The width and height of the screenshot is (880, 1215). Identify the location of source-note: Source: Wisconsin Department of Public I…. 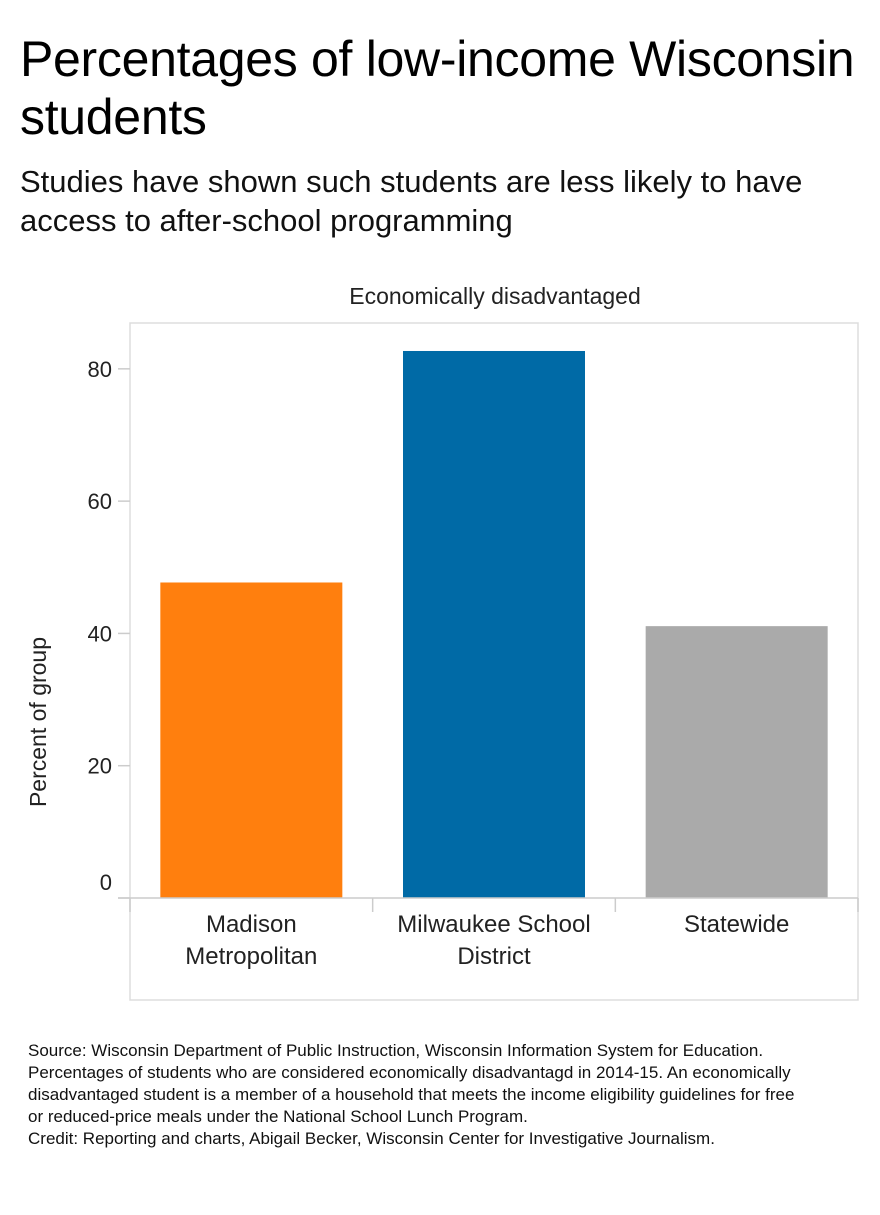
(411, 1083).